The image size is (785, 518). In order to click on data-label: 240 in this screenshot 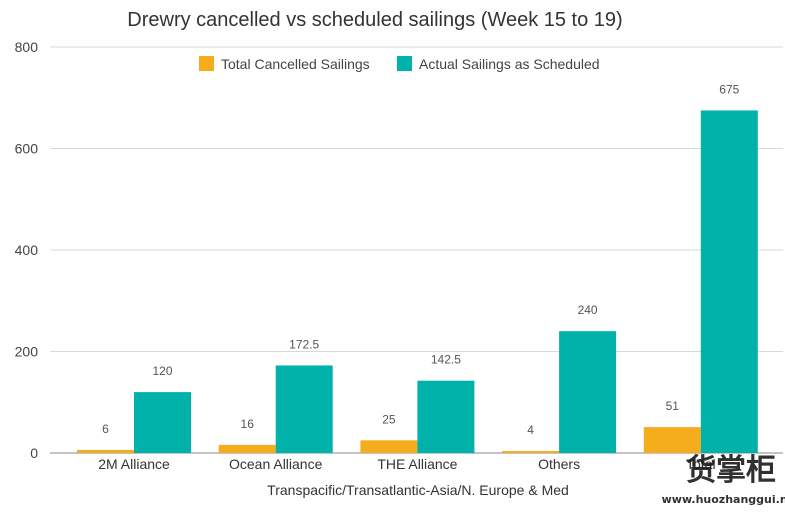, I will do `click(588, 310)`.